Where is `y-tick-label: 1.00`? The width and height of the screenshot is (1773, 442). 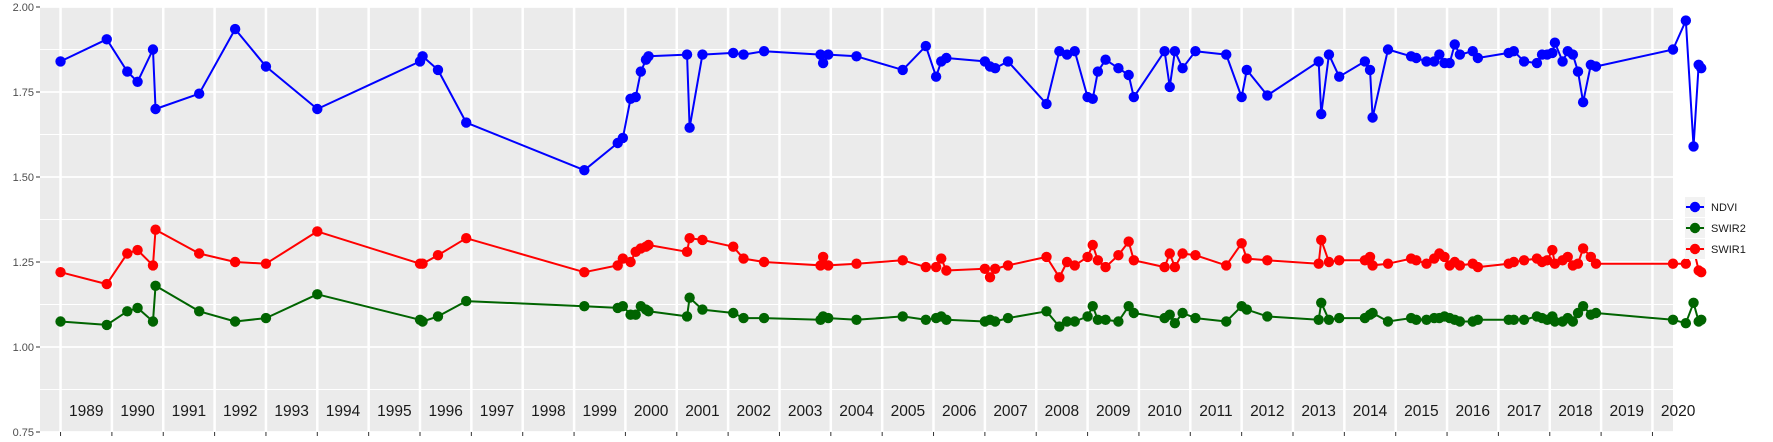
y-tick-label: 1.00 is located at coordinates (23, 348).